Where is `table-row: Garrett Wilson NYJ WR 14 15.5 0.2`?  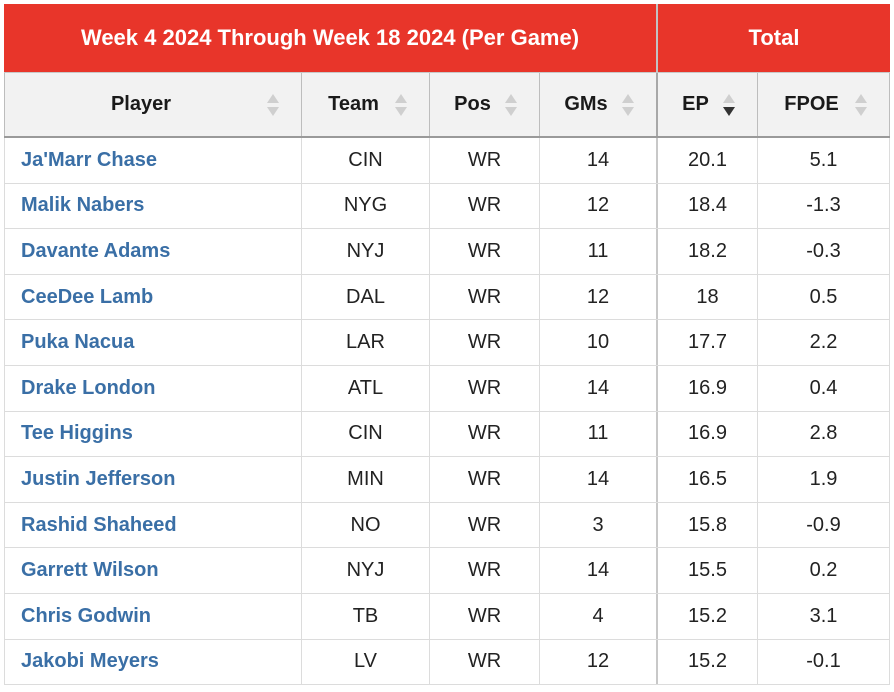
table-row: Garrett Wilson NYJ WR 14 15.5 0.2 is located at coordinates (447, 571).